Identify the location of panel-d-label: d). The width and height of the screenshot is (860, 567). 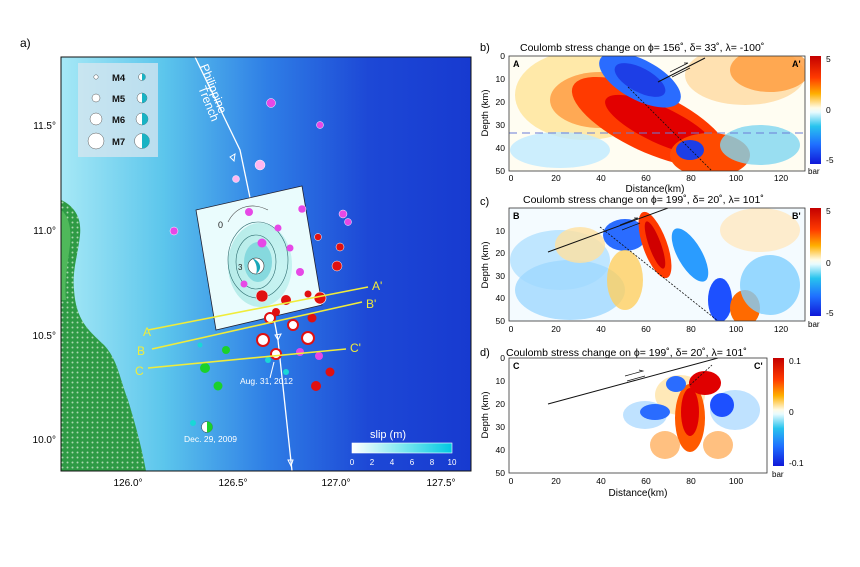
(485, 353).